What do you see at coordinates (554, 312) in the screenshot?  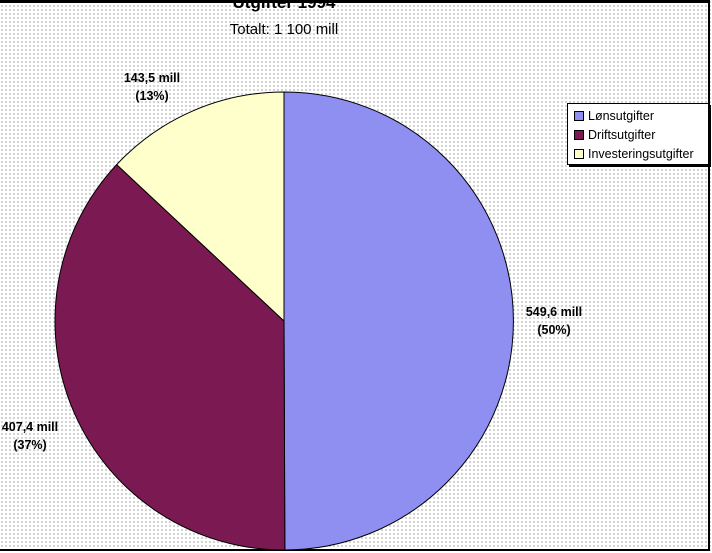 I see `slice-value-label: 549,6 mill` at bounding box center [554, 312].